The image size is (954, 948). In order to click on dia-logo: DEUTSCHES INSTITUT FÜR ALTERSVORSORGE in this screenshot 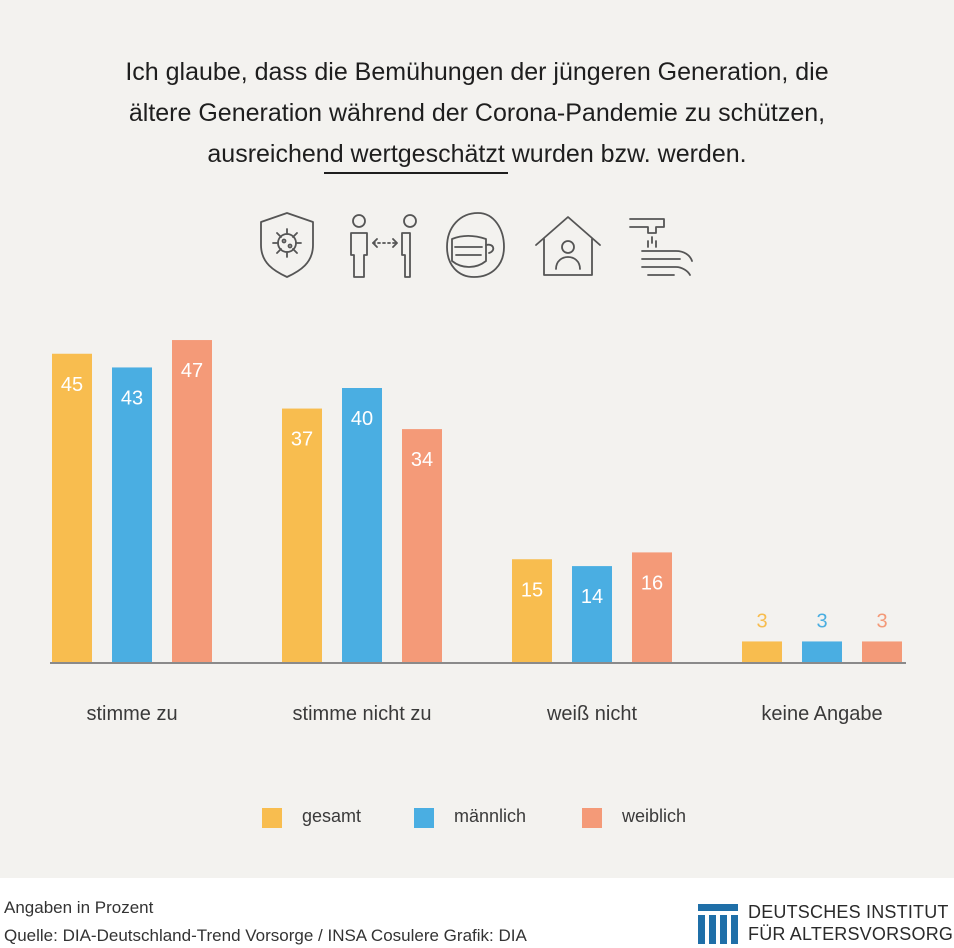, I will do `click(826, 923)`.